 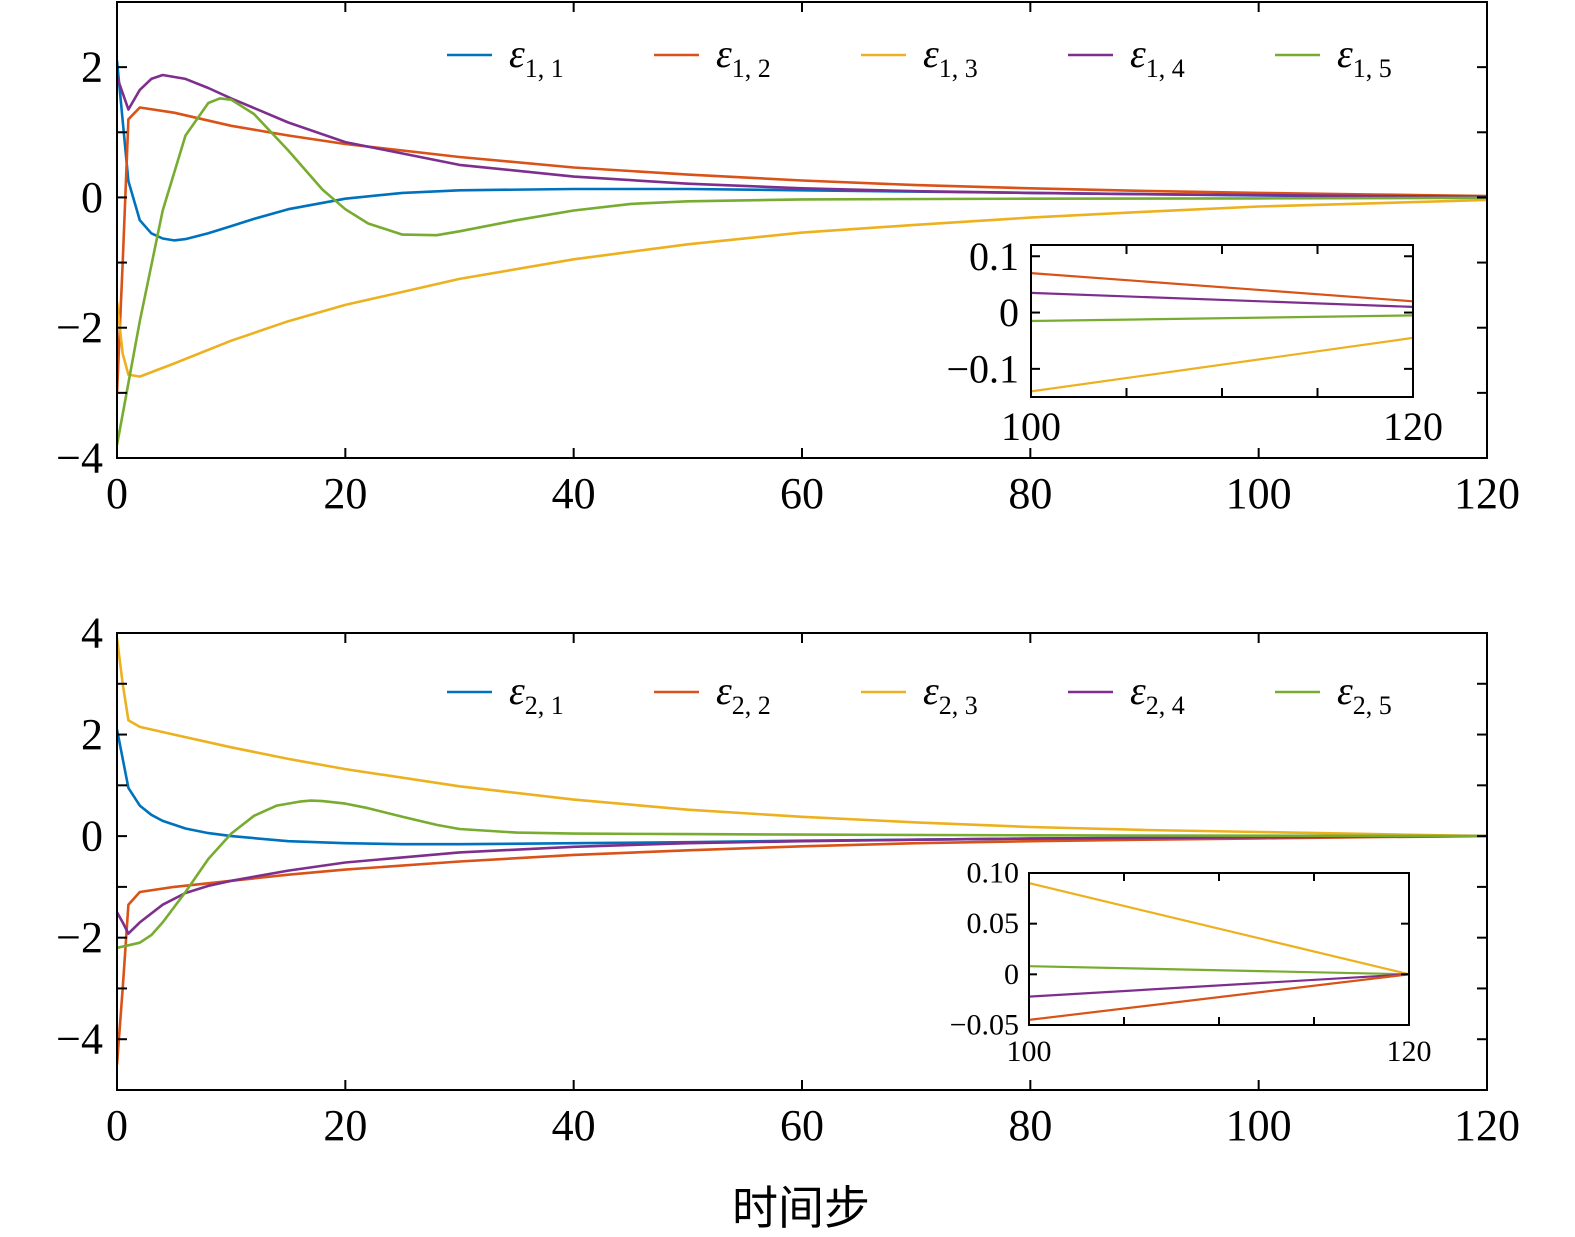 I want to click on y-tick-label: −0.1, so click(x=982, y=368).